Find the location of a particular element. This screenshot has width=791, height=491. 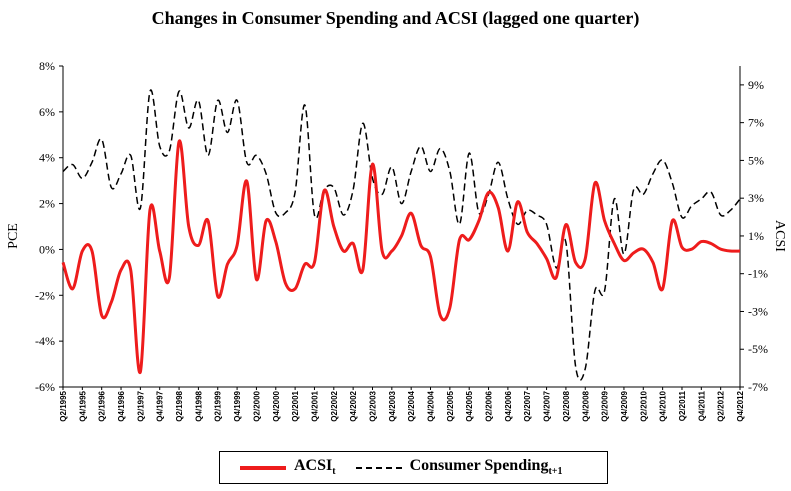

x-tick-label: Q4/2006 is located at coordinates (508, 405).